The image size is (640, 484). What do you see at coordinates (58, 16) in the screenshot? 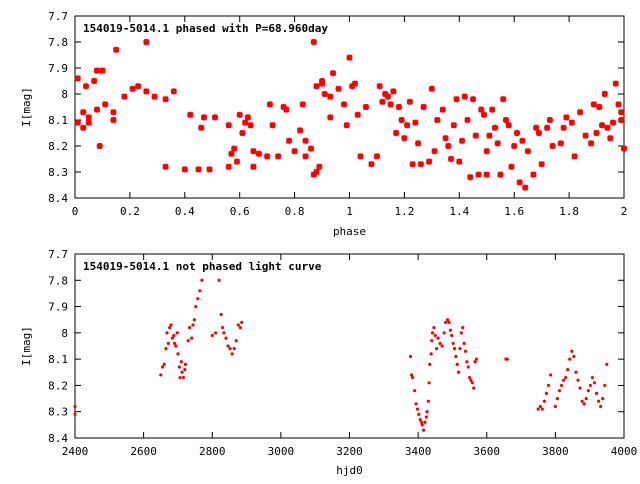
I see `y-tick-label: 7.7` at bounding box center [58, 16].